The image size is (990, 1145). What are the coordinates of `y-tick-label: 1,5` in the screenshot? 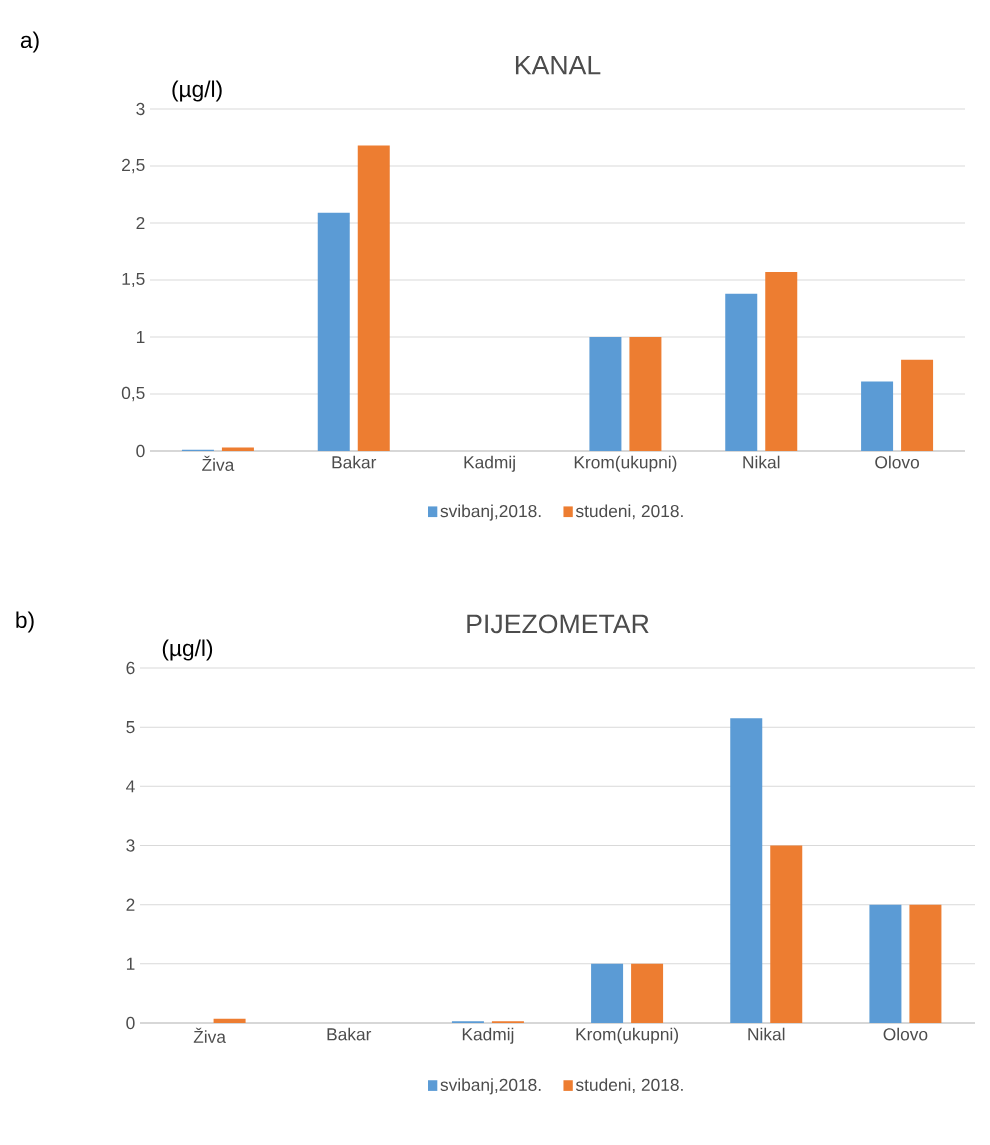 It's located at (133, 280).